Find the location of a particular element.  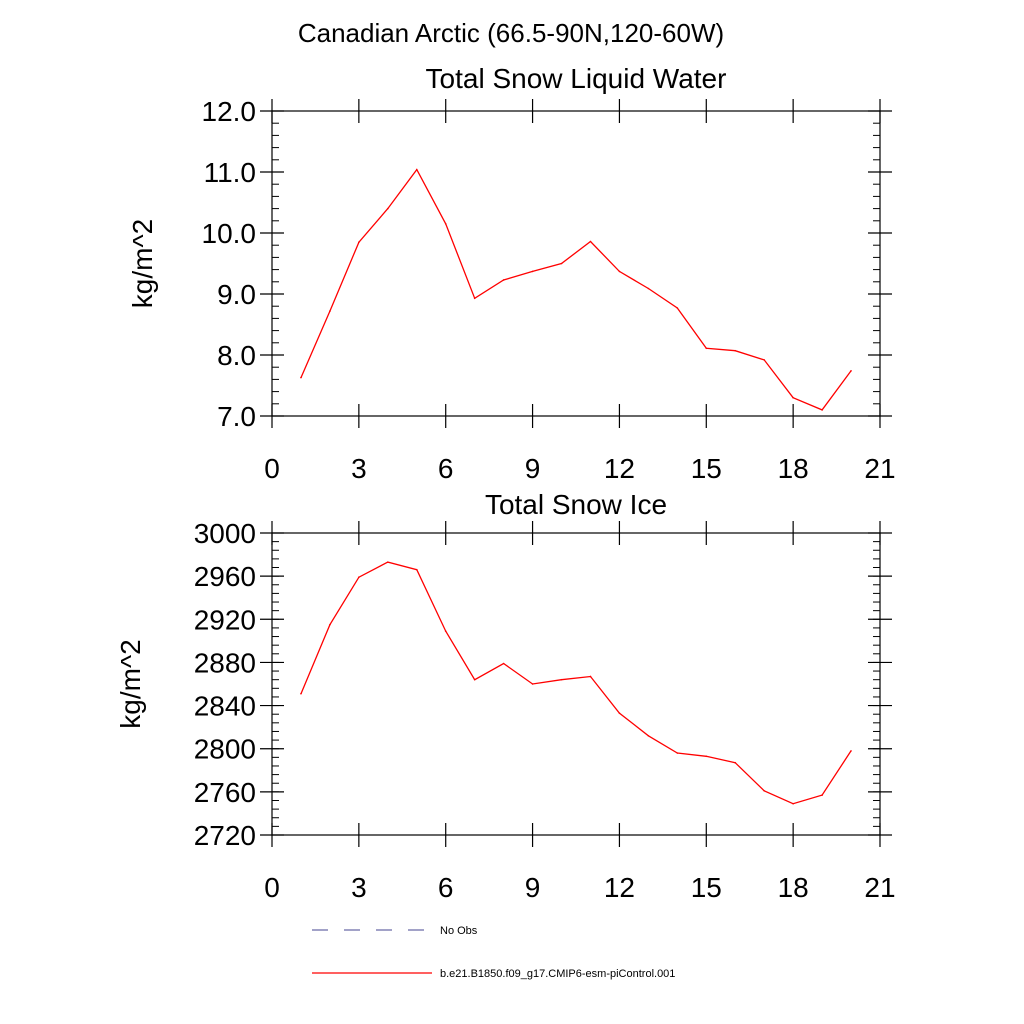

y-tick-label: 7.0 is located at coordinates (236, 416).